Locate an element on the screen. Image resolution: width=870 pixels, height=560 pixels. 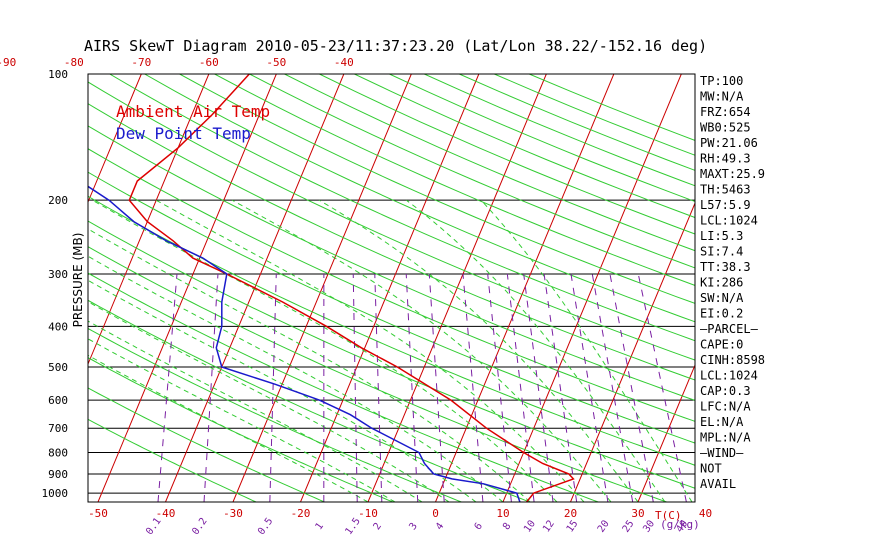
side-panel-item-14: SW:N/A is located at coordinates (722, 298).